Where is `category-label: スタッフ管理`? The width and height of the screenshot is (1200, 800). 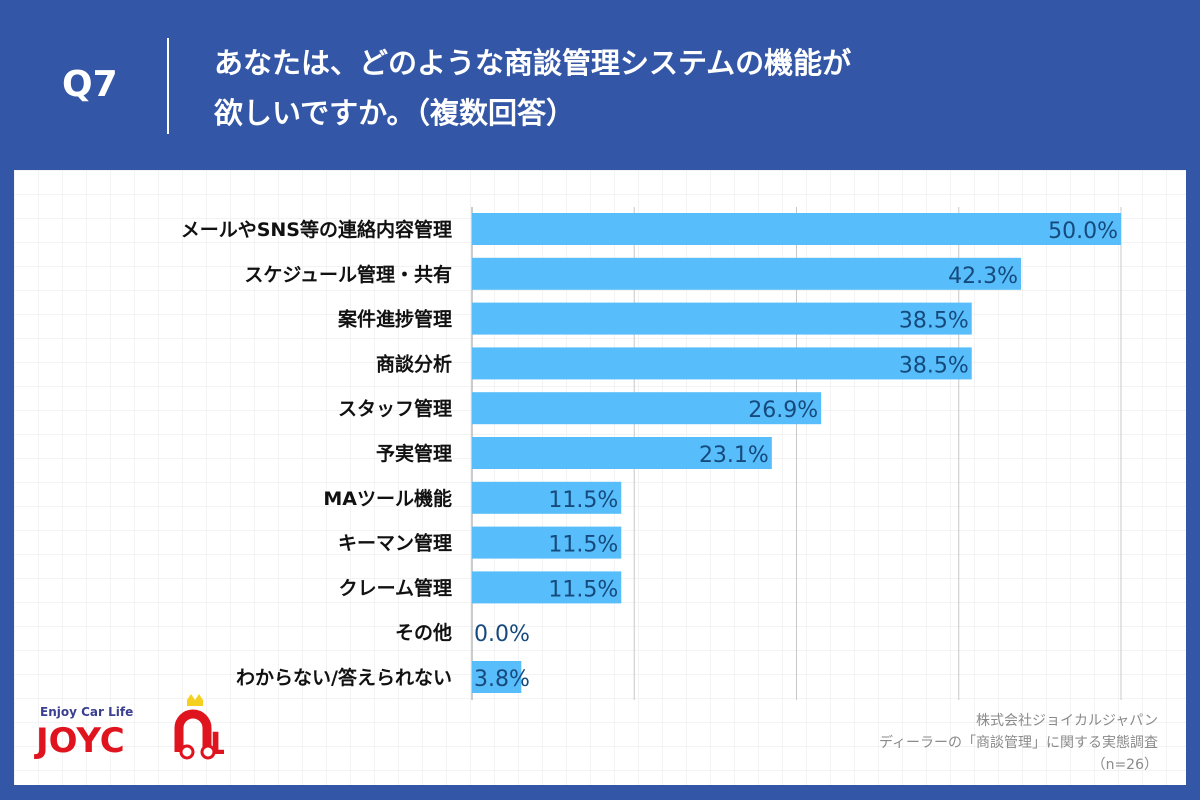
category-label: スタッフ管理 is located at coordinates (395, 408).